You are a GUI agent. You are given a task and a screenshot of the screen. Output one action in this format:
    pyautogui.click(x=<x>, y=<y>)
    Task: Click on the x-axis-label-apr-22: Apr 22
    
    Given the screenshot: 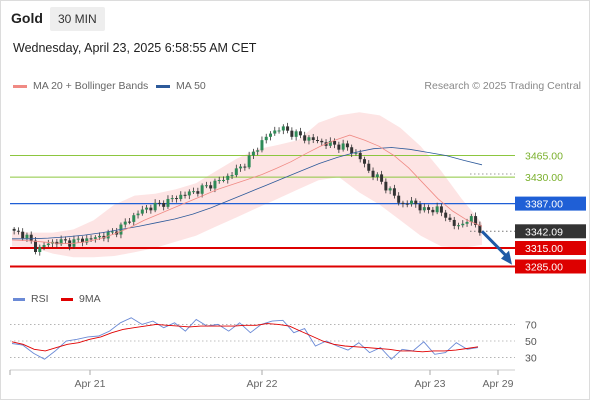 What is the action you would take?
    pyautogui.click(x=262, y=384)
    